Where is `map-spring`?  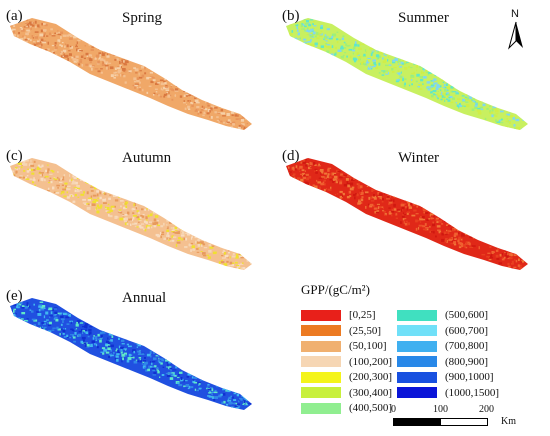
map-spring is located at coordinates (131, 74).